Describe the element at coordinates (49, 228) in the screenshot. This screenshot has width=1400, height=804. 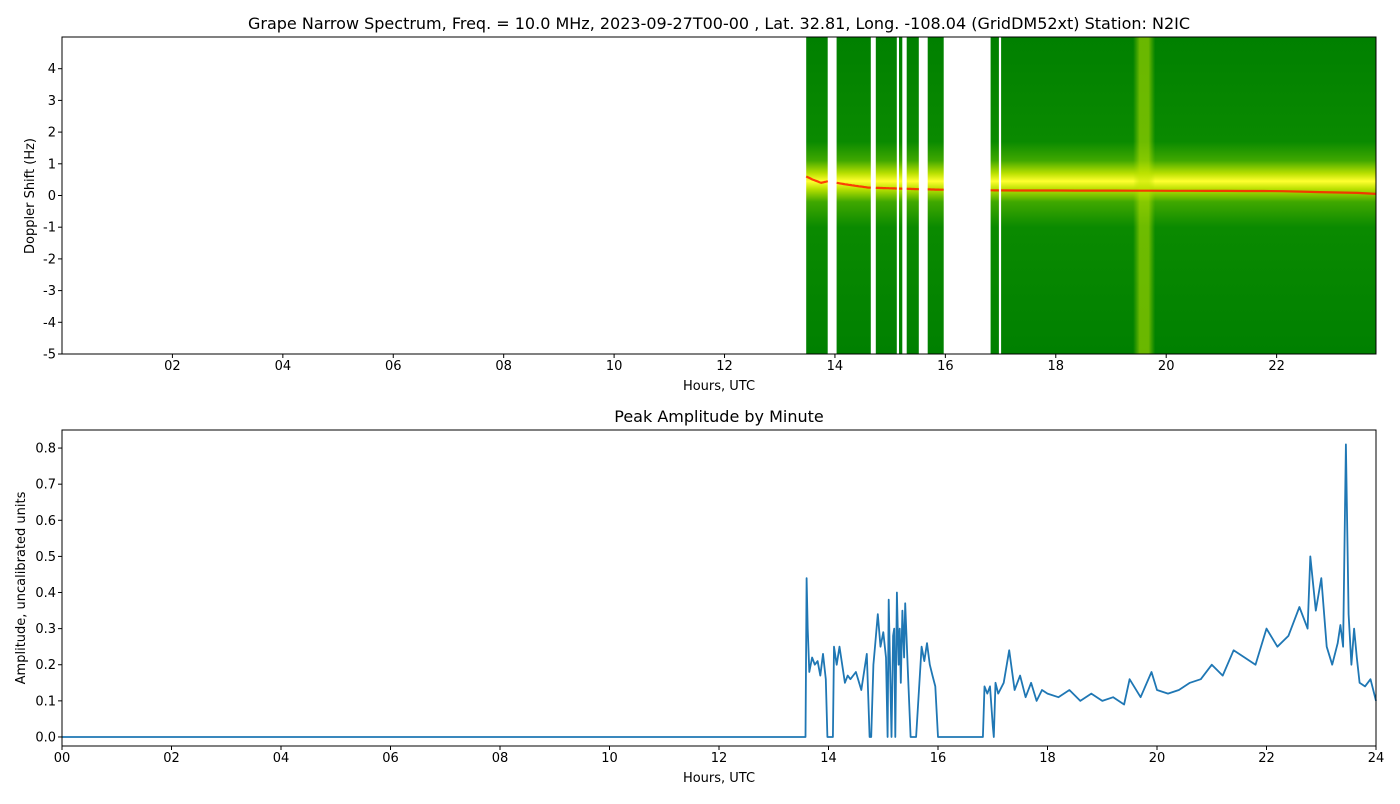
I see `spectrum-y-tick-label: -1` at that location.